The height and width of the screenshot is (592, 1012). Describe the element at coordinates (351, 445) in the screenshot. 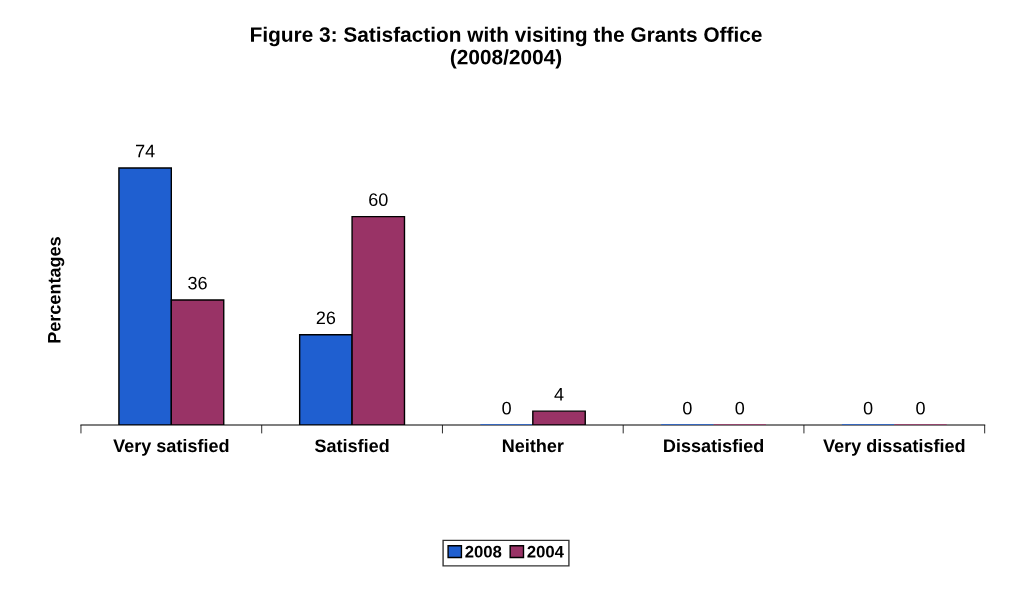

I see `x-tick-label: Satisfied` at that location.